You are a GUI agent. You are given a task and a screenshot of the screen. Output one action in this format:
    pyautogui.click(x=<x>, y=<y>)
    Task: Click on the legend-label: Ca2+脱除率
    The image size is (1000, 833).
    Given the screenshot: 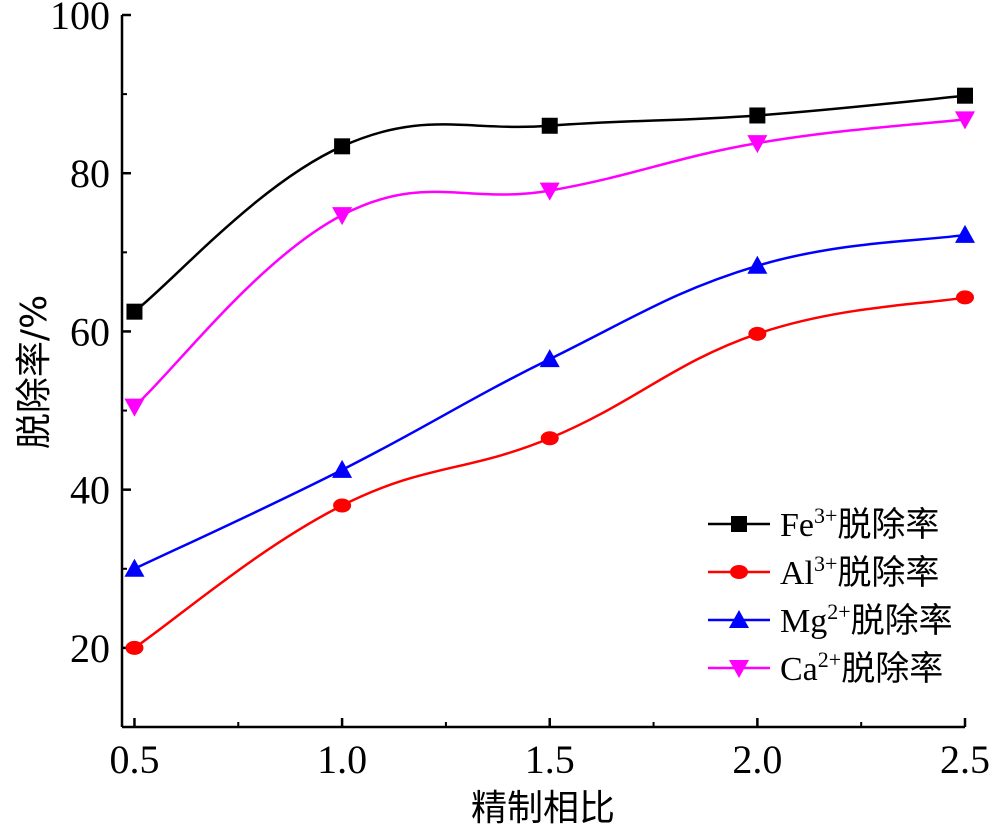 What is the action you would take?
    pyautogui.click(x=861, y=668)
    